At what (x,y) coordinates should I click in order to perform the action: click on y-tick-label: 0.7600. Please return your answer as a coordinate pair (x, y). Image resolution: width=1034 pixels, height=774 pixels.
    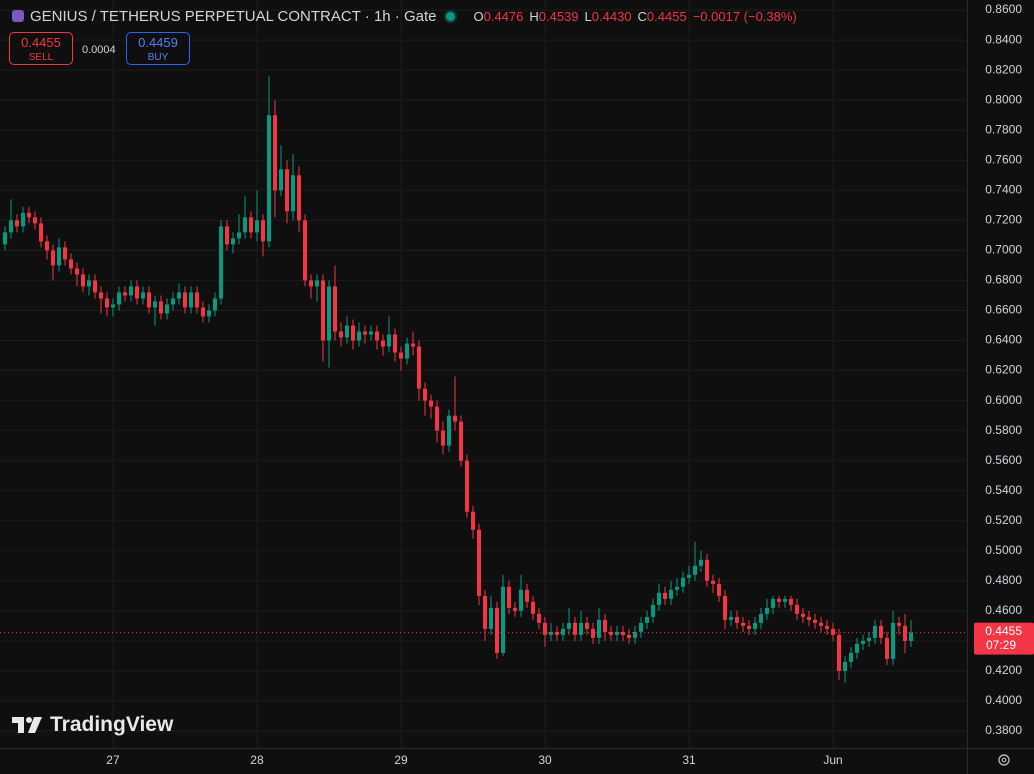
    Looking at the image, I should click on (1003, 159).